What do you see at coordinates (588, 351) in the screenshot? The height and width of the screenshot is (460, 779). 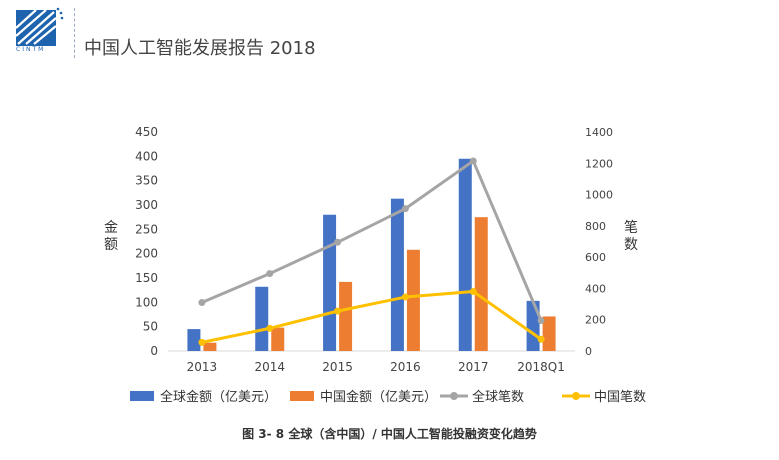 I see `y2-tick-label: 0` at bounding box center [588, 351].